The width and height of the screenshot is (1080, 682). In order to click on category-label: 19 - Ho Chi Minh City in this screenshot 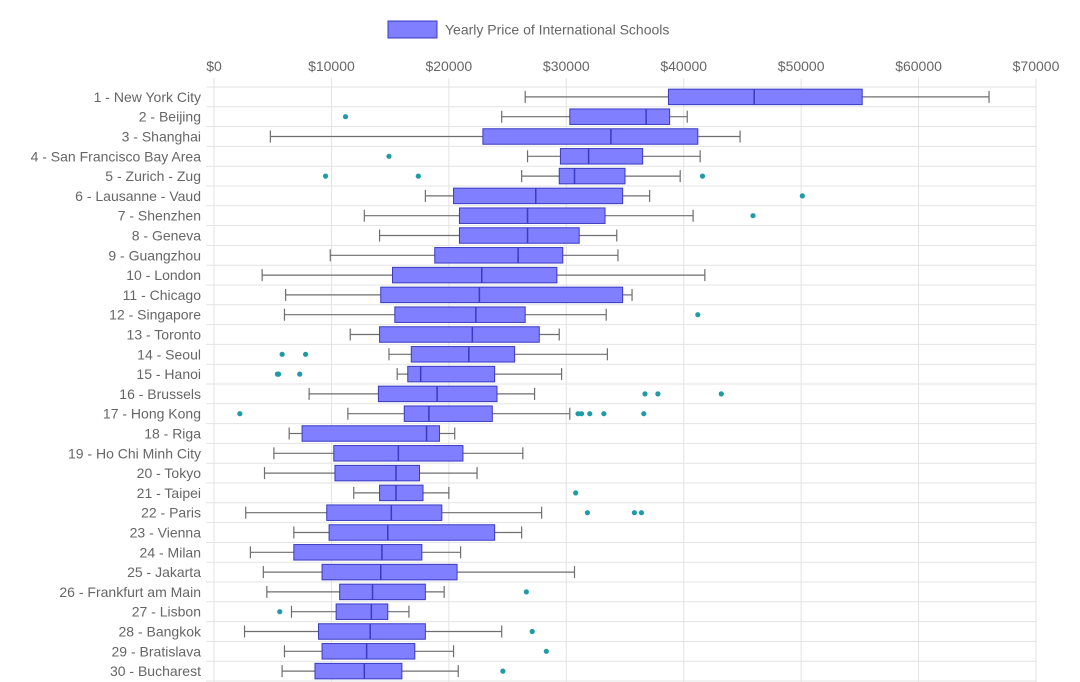, I will do `click(134, 453)`.